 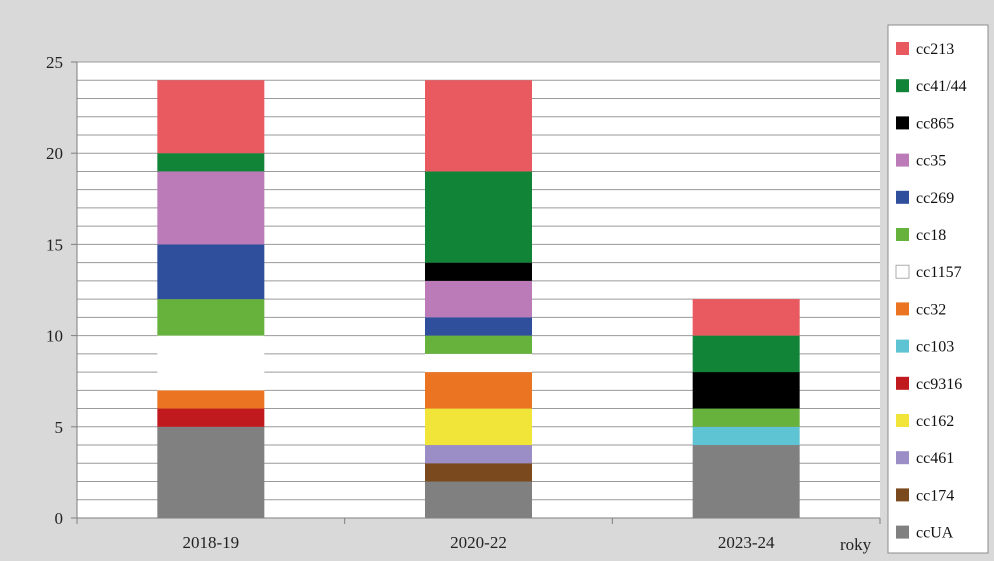 I want to click on legend-label: cc213, so click(x=935, y=49).